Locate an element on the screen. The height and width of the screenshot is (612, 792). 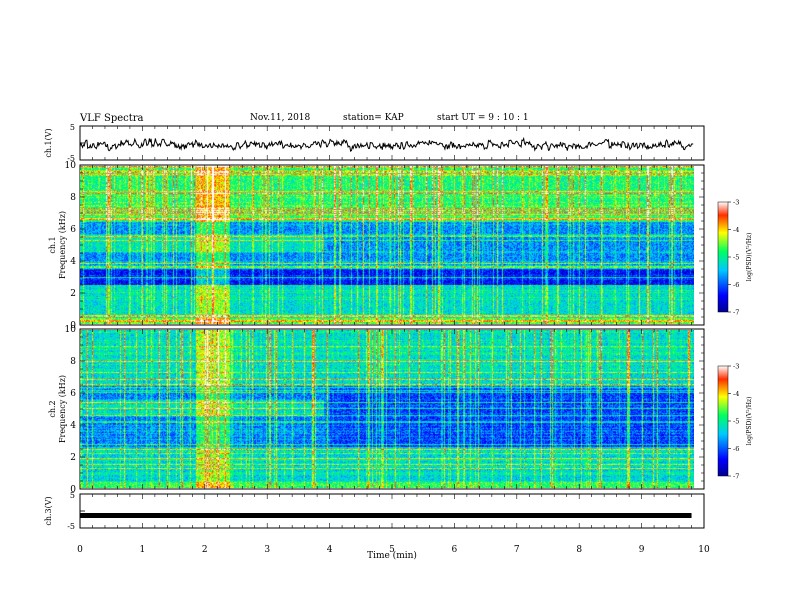
x-tick-label: 7 is located at coordinates (517, 550).